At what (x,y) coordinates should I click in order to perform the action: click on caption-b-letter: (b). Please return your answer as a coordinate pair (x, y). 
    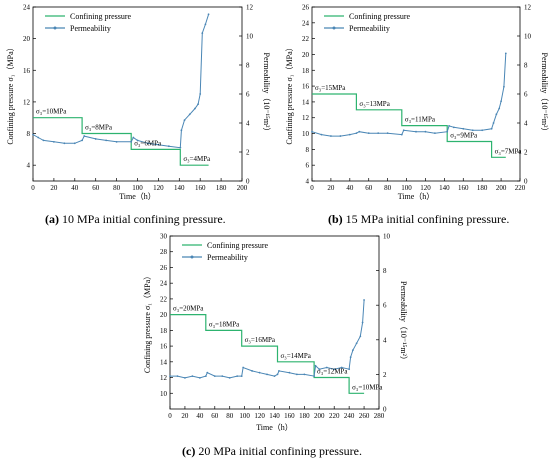
    Looking at the image, I should click on (335, 219).